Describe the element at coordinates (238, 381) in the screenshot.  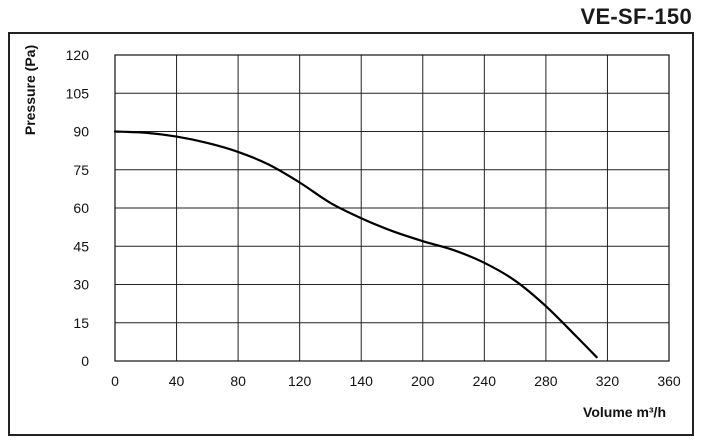
I see `x-tick-label: 80` at that location.